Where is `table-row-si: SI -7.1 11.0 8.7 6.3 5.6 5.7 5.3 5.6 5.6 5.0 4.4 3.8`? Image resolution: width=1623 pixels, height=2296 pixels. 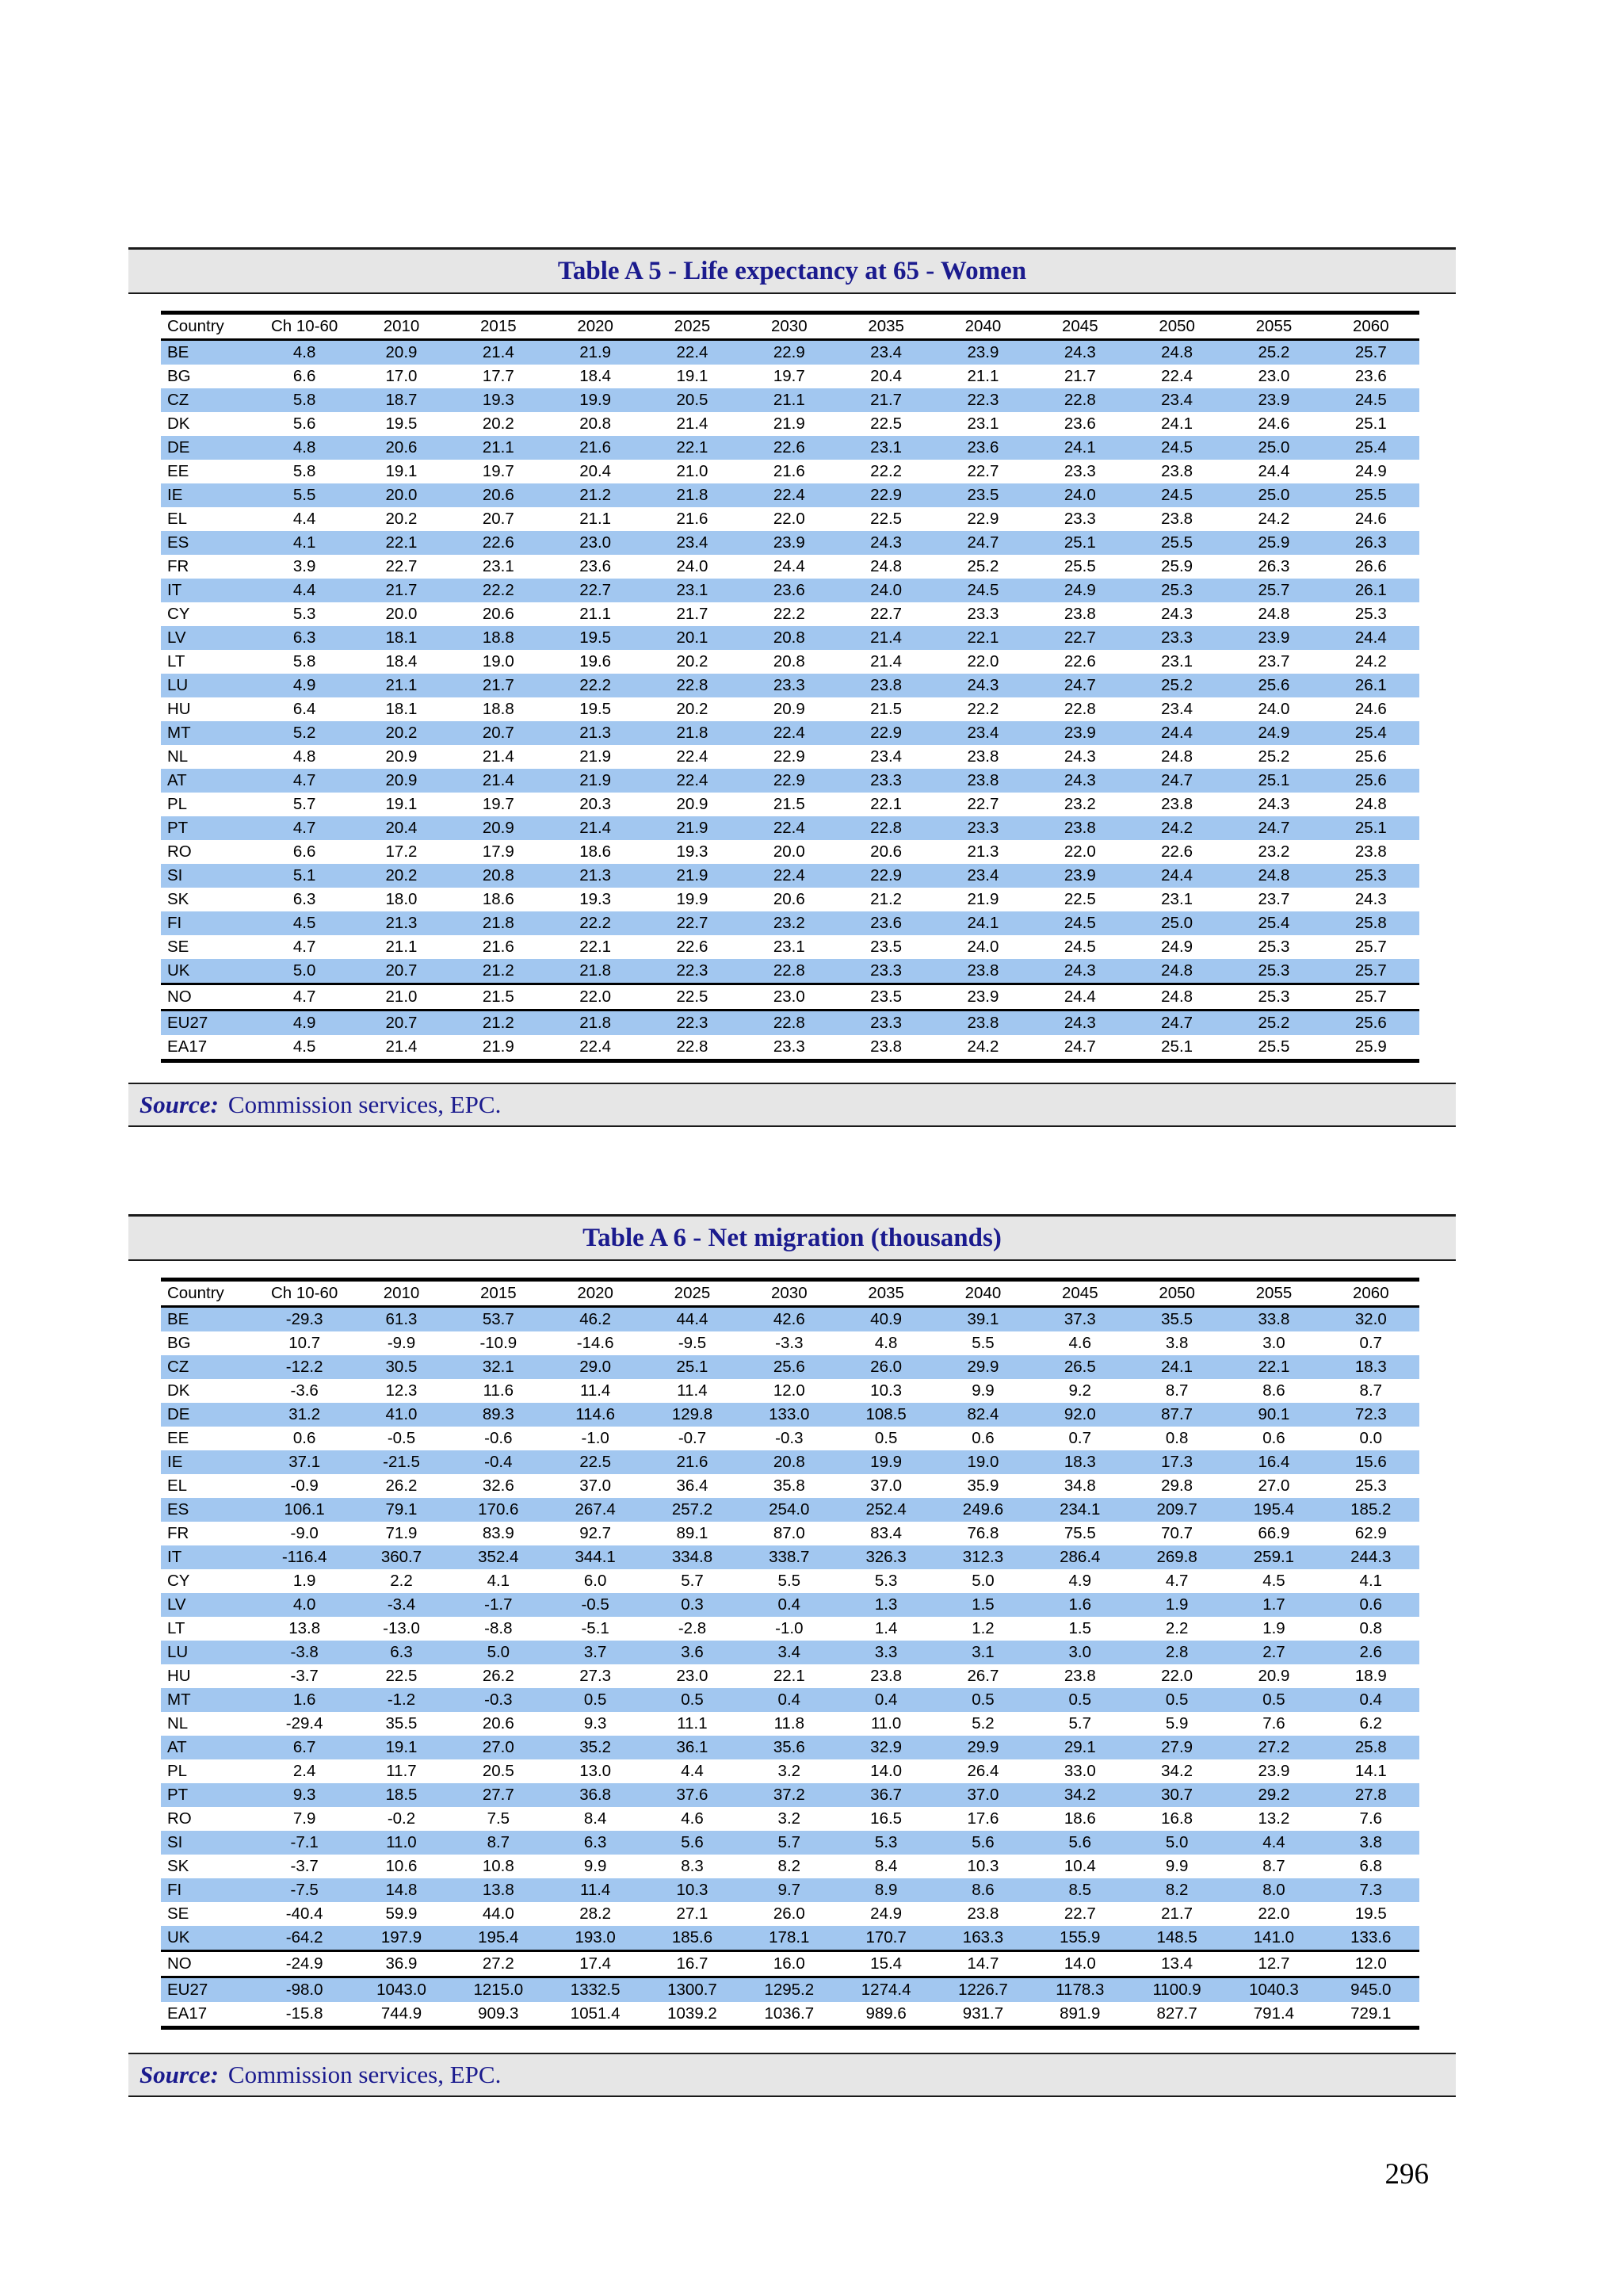 table-row-si: SI -7.1 11.0 8.7 6.3 5.6 5.7 5.3 5.6 5.6 5.0 4.4 3.8 is located at coordinates (790, 1843).